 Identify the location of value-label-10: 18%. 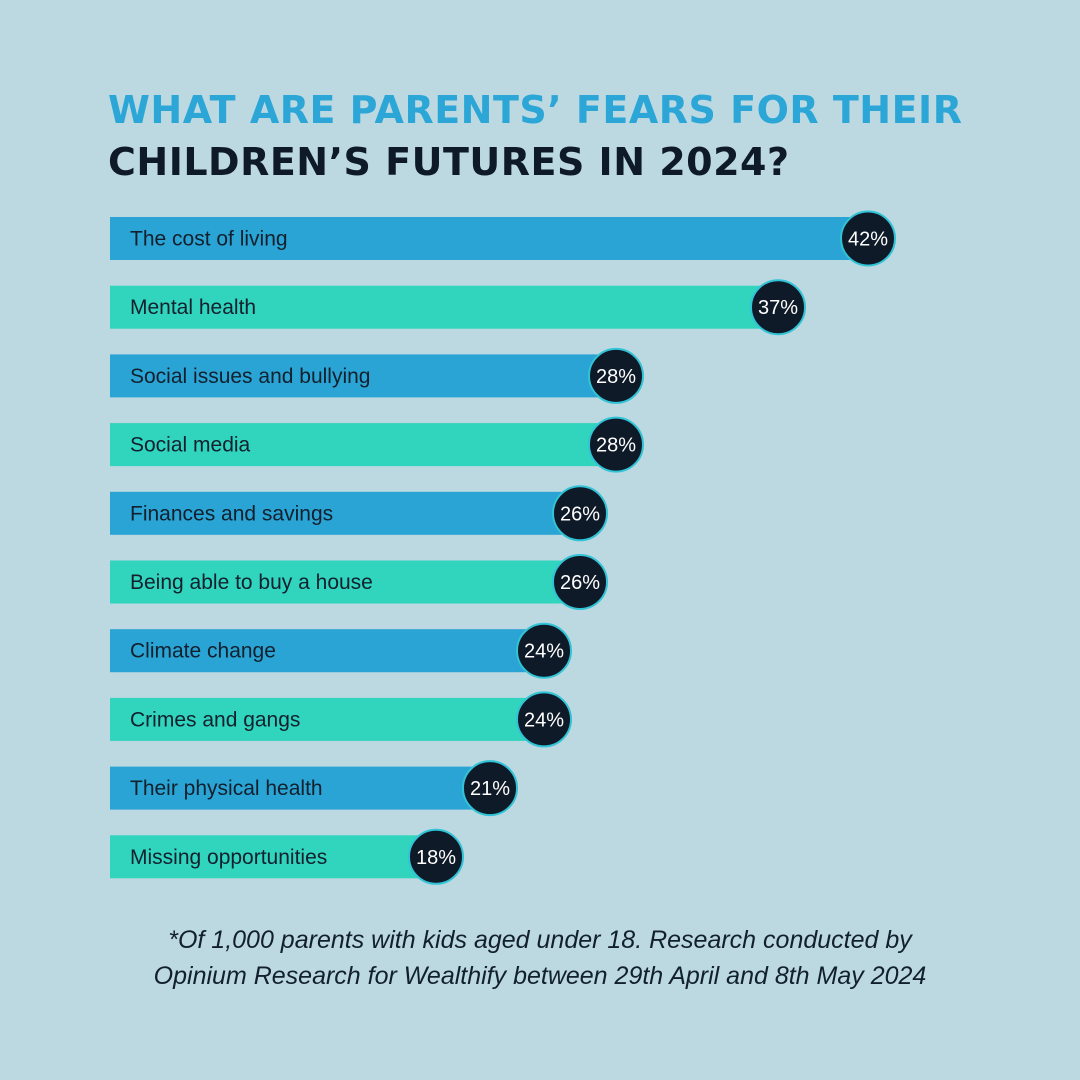
(436, 858).